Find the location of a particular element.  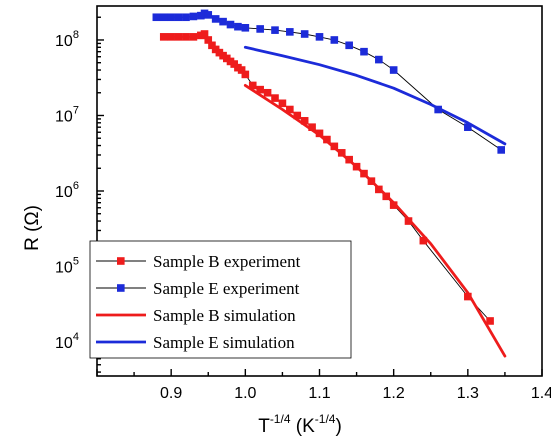

series-sample-e-simulation is located at coordinates (375, 95).